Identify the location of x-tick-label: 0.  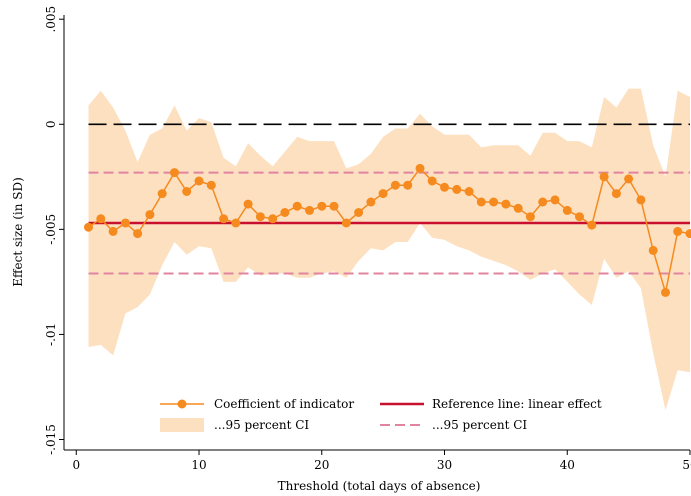
(76, 465).